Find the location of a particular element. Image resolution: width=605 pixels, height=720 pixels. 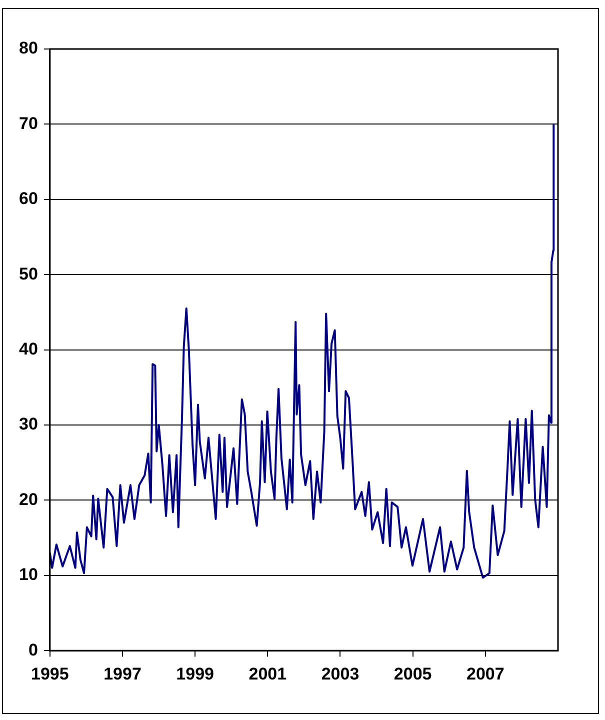

x-tick-label: 1997 is located at coordinates (123, 674).